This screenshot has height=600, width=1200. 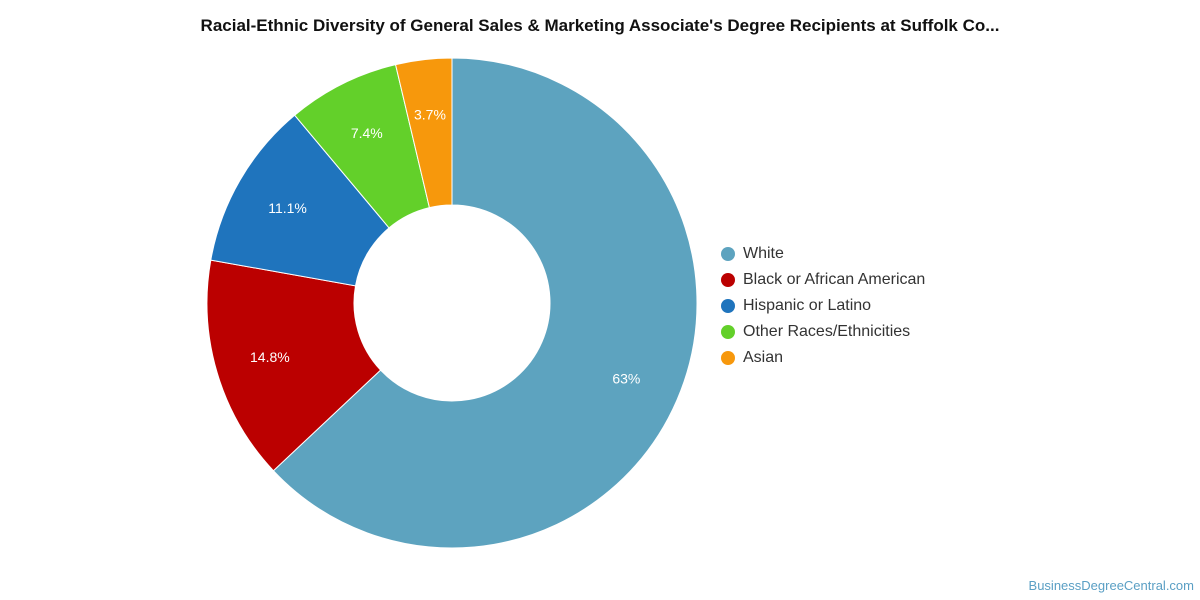 I want to click on legend-item-hispanic-or-latino: Hispanic or Latino, so click(x=823, y=306).